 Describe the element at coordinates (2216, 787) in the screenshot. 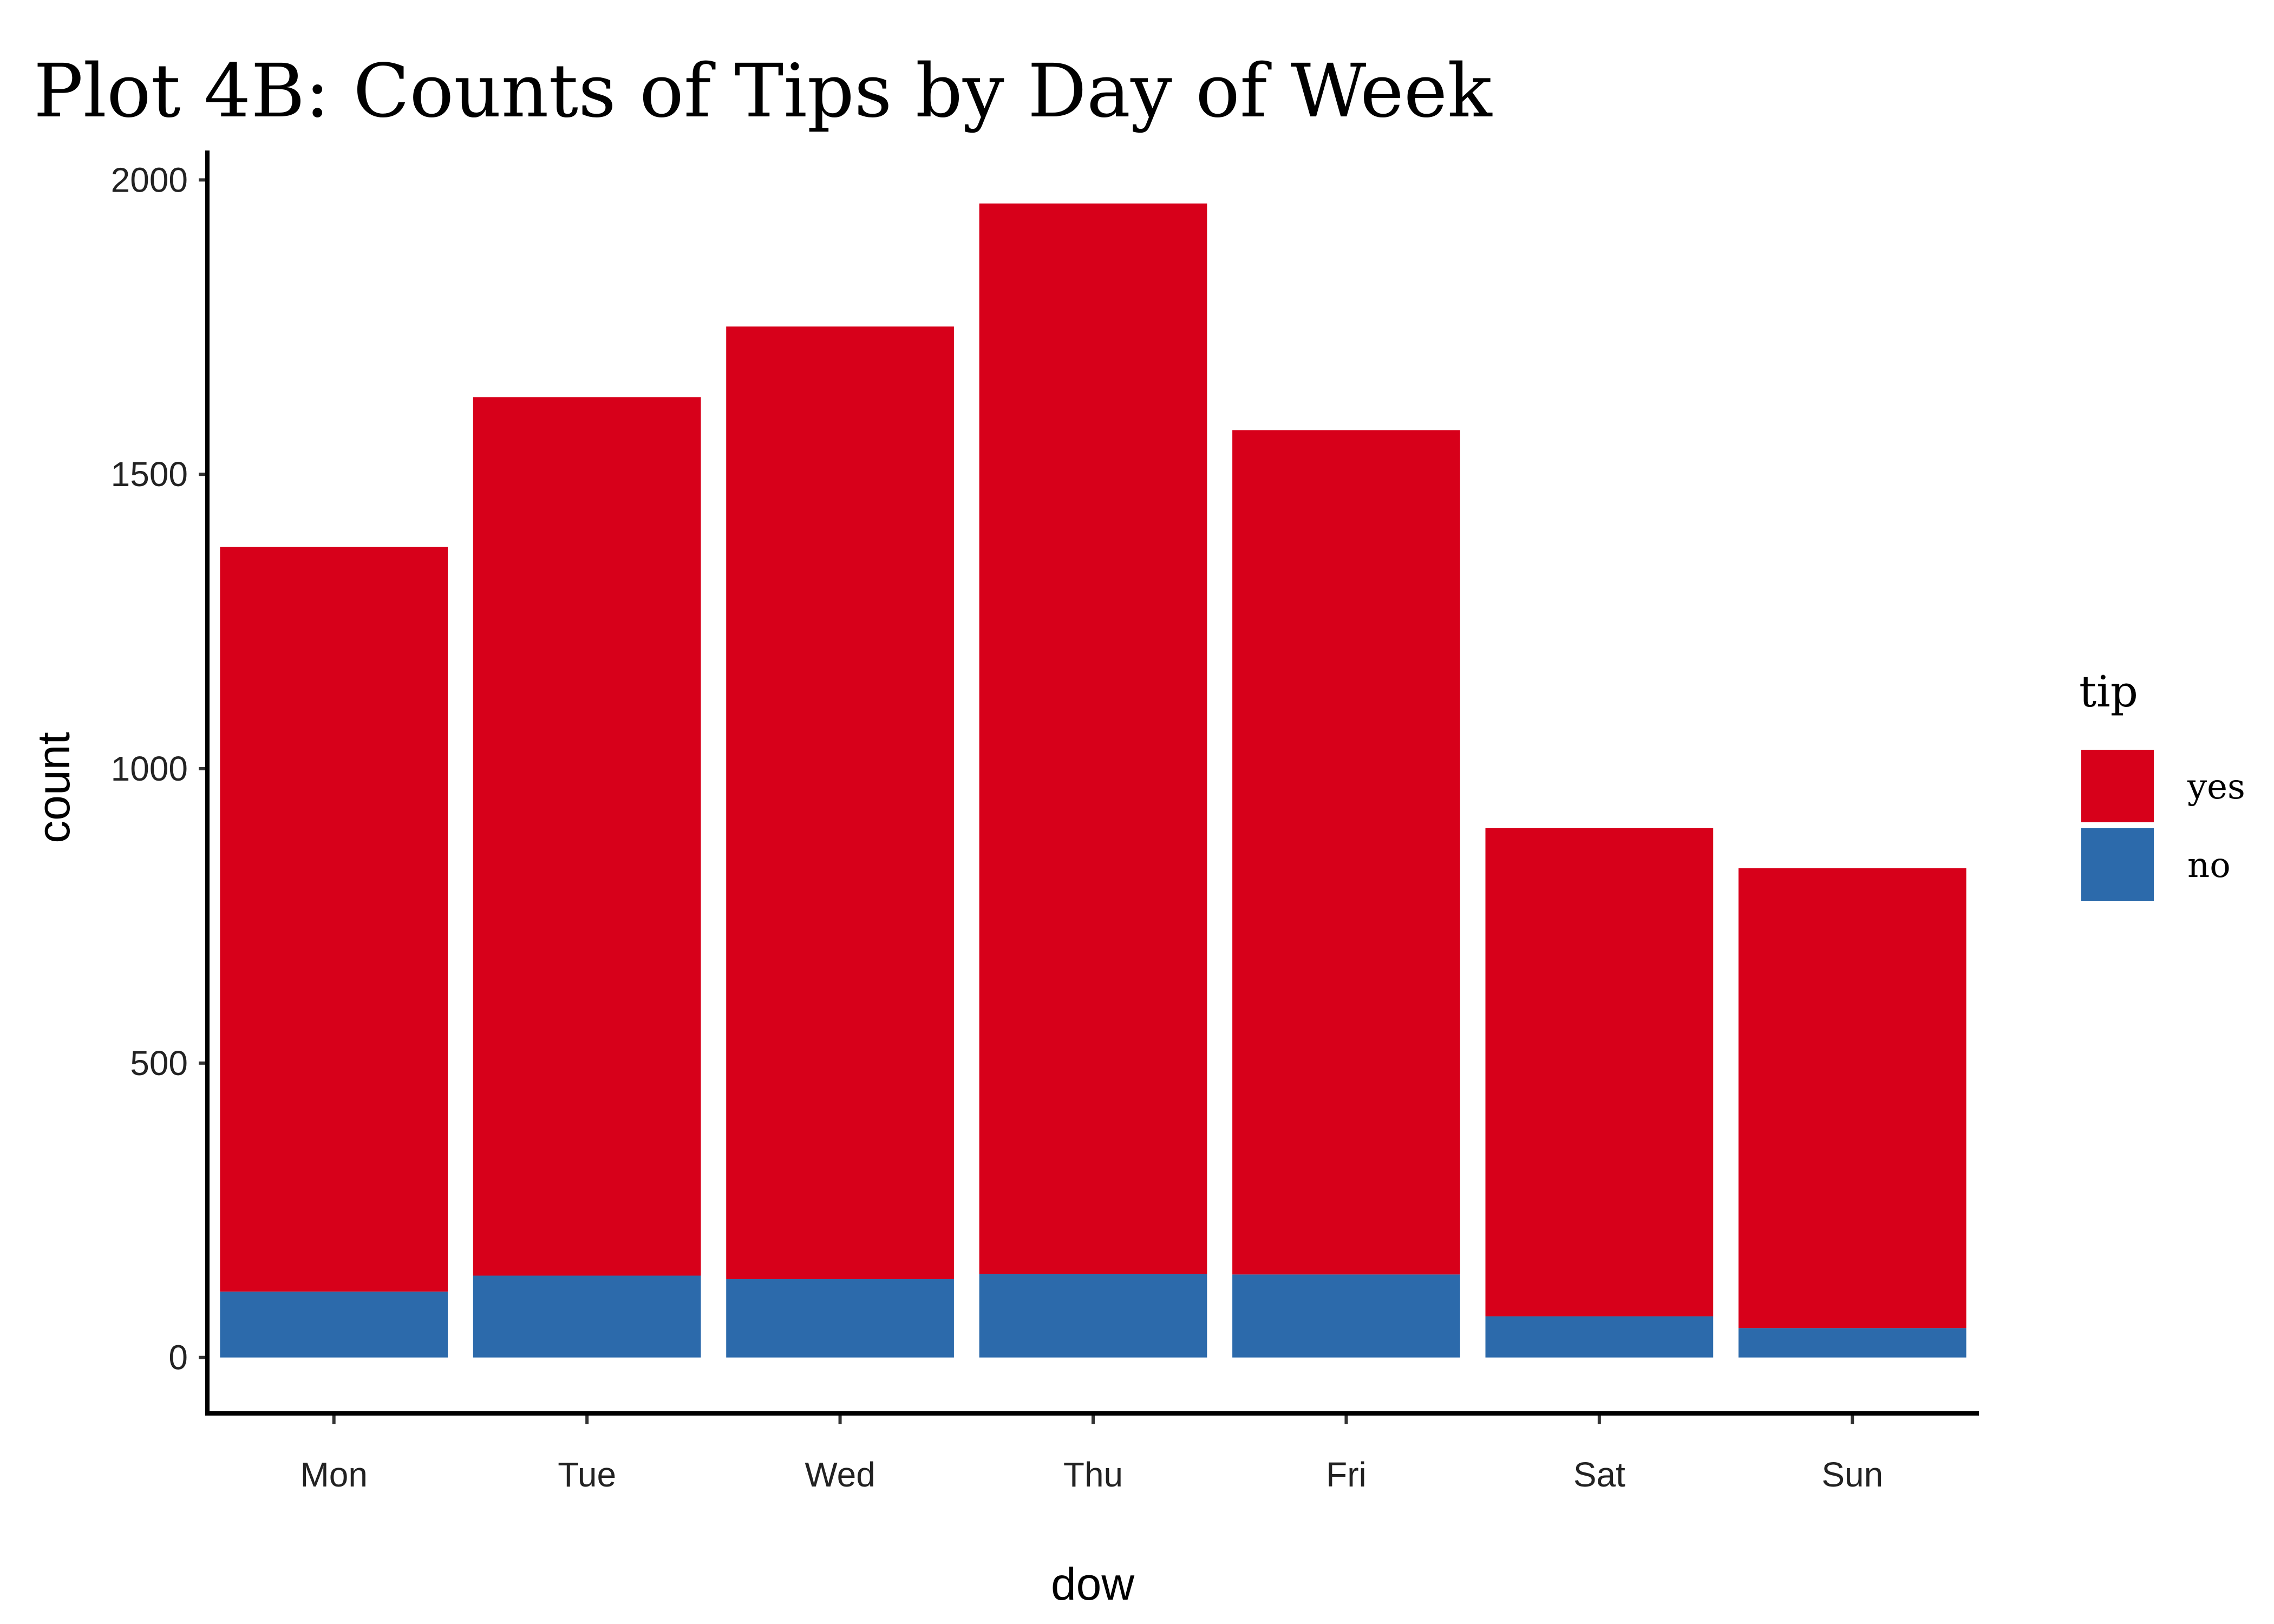

I see `legend-label-yes: yes` at that location.